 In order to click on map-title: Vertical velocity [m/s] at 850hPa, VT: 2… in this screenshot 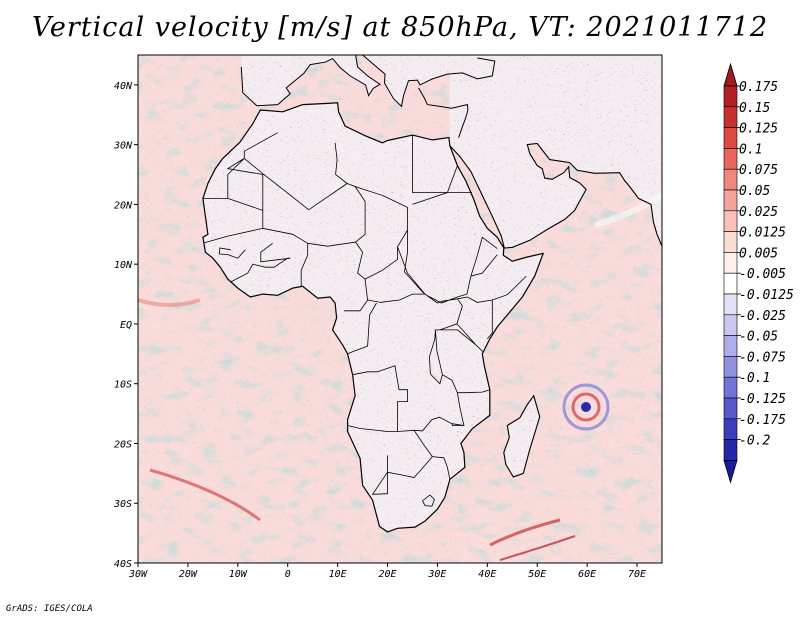, I will do `click(400, 27)`.